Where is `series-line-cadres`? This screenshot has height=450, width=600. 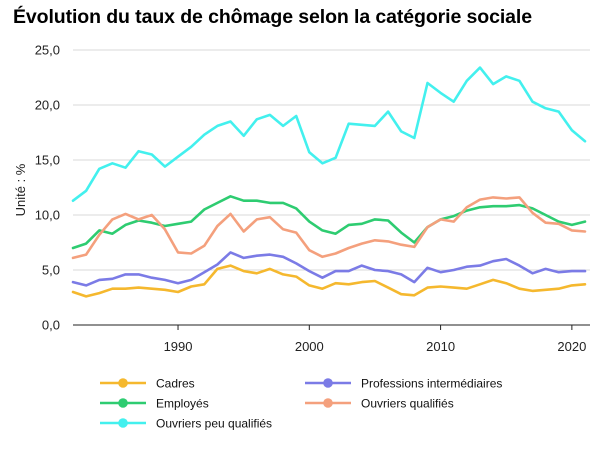 series-line-cadres is located at coordinates (329, 281).